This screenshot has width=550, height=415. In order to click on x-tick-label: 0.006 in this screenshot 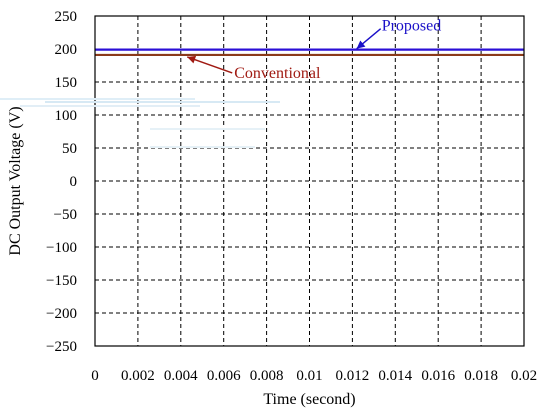, I will do `click(224, 376)`.